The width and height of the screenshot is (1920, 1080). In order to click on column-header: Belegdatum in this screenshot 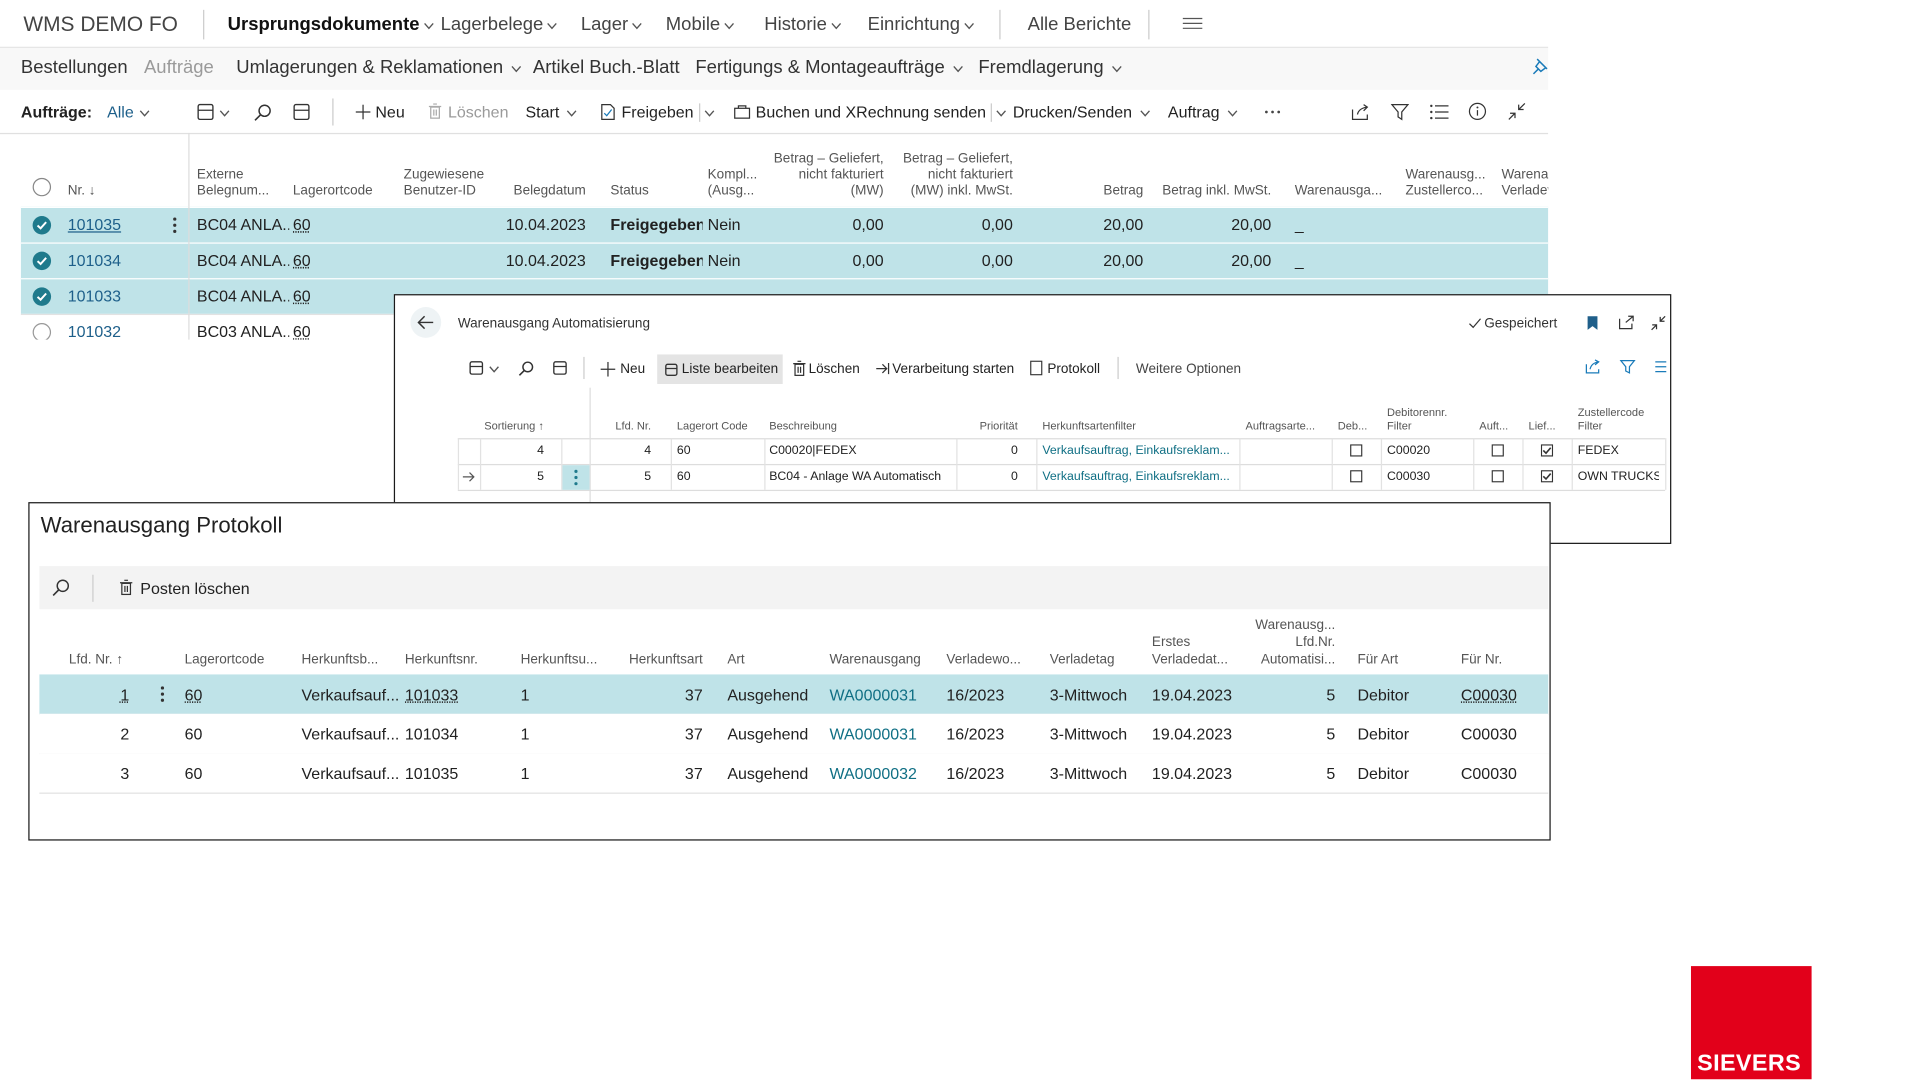, I will do `click(549, 191)`.